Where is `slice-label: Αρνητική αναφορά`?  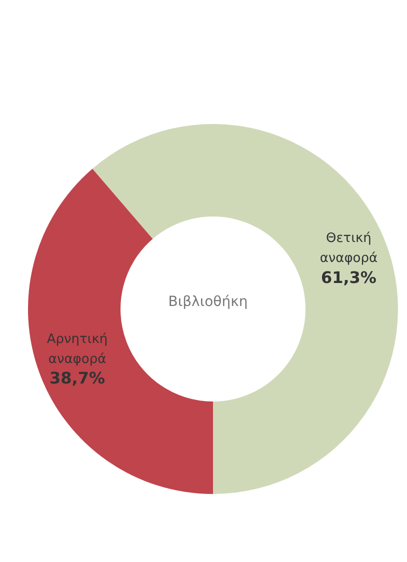 slice-label: Αρνητική αναφορά is located at coordinates (77, 349).